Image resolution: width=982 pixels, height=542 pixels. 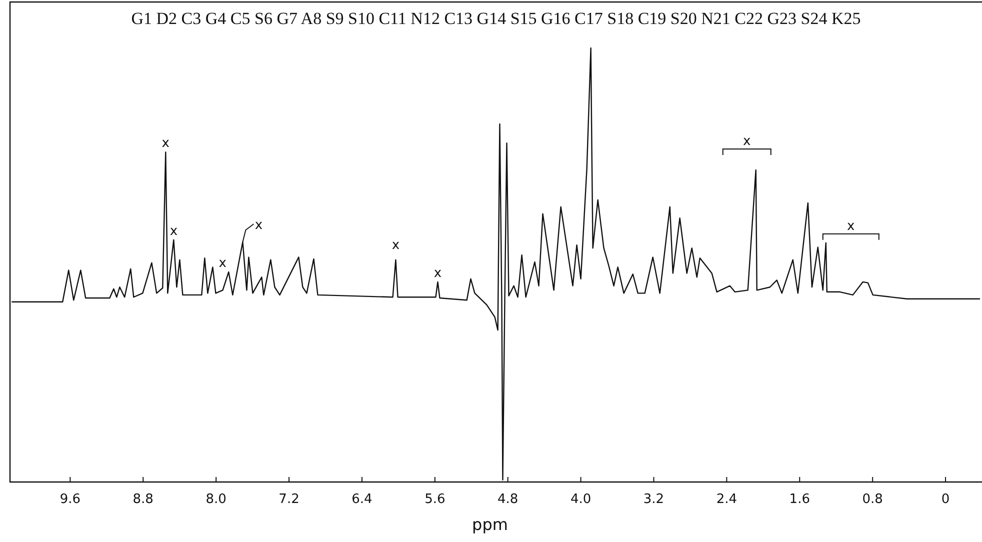 I want to click on x-tick-label: 0, so click(x=945, y=500).